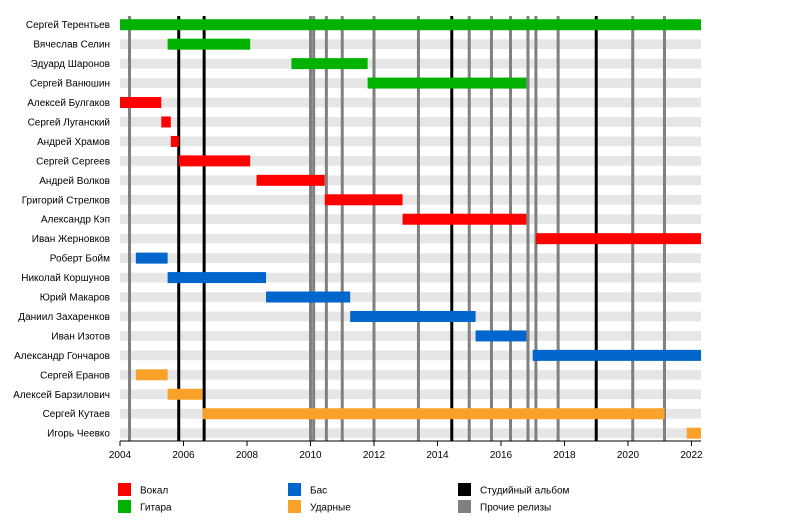  I want to click on member-label: Алексей Барзилович, so click(61, 395).